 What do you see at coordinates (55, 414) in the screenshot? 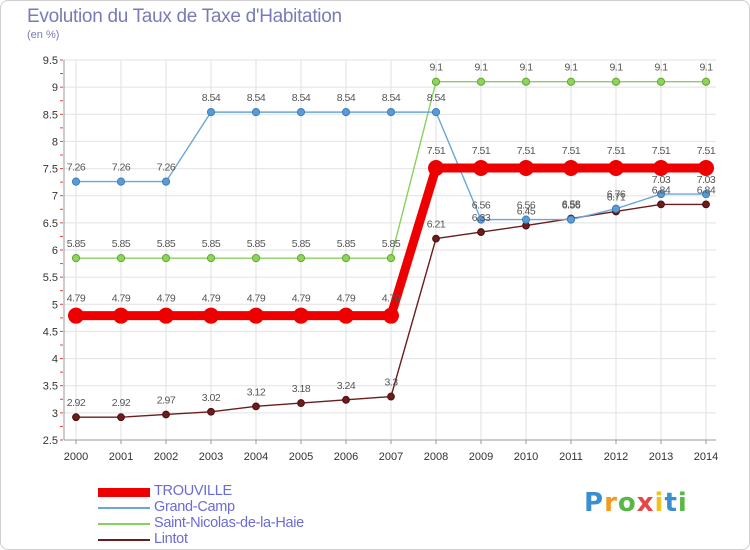
I see `y-tick-label: 3` at bounding box center [55, 414].